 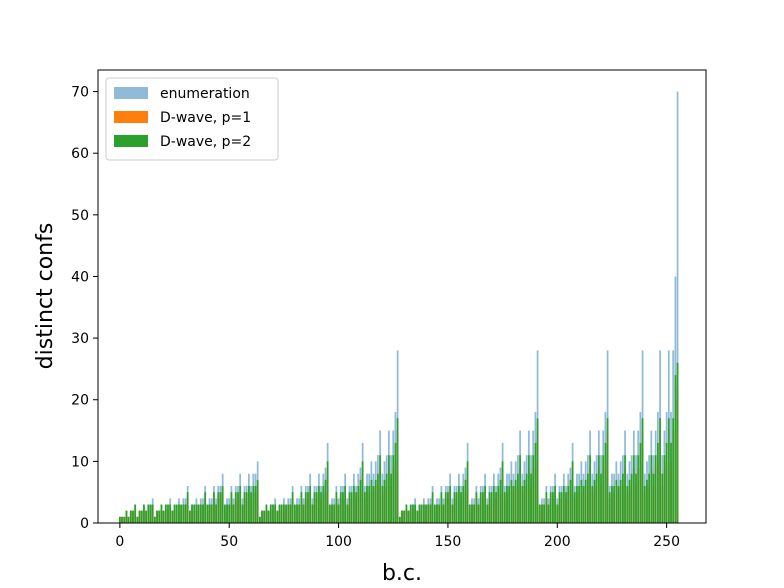 What do you see at coordinates (80, 401) in the screenshot?
I see `y-tick-label: 20` at bounding box center [80, 401].